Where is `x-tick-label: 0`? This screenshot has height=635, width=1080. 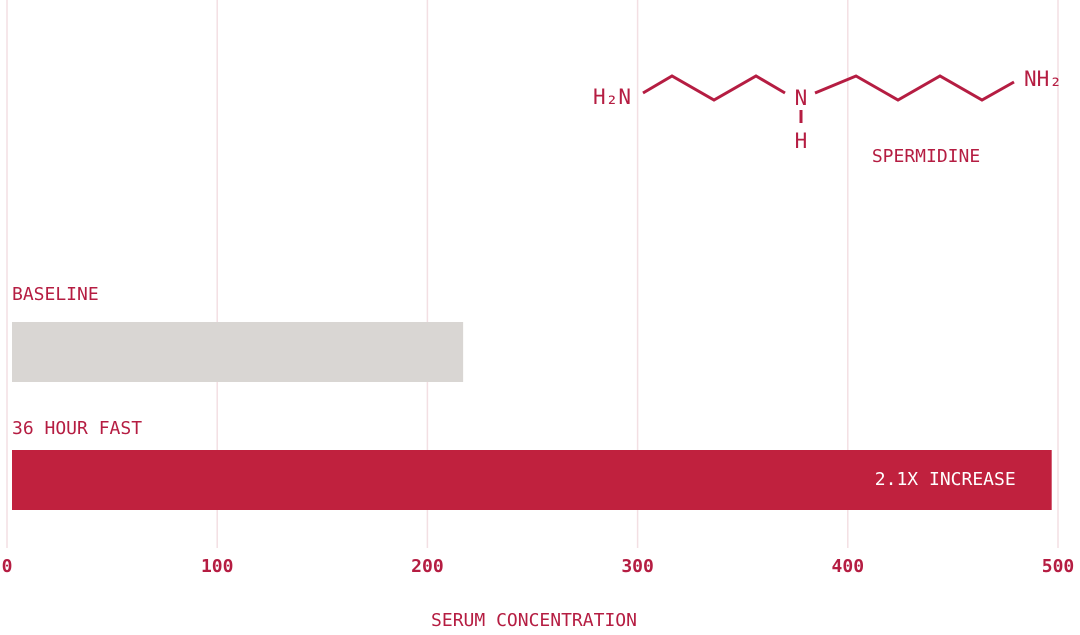
x-tick-label: 0 is located at coordinates (7, 566).